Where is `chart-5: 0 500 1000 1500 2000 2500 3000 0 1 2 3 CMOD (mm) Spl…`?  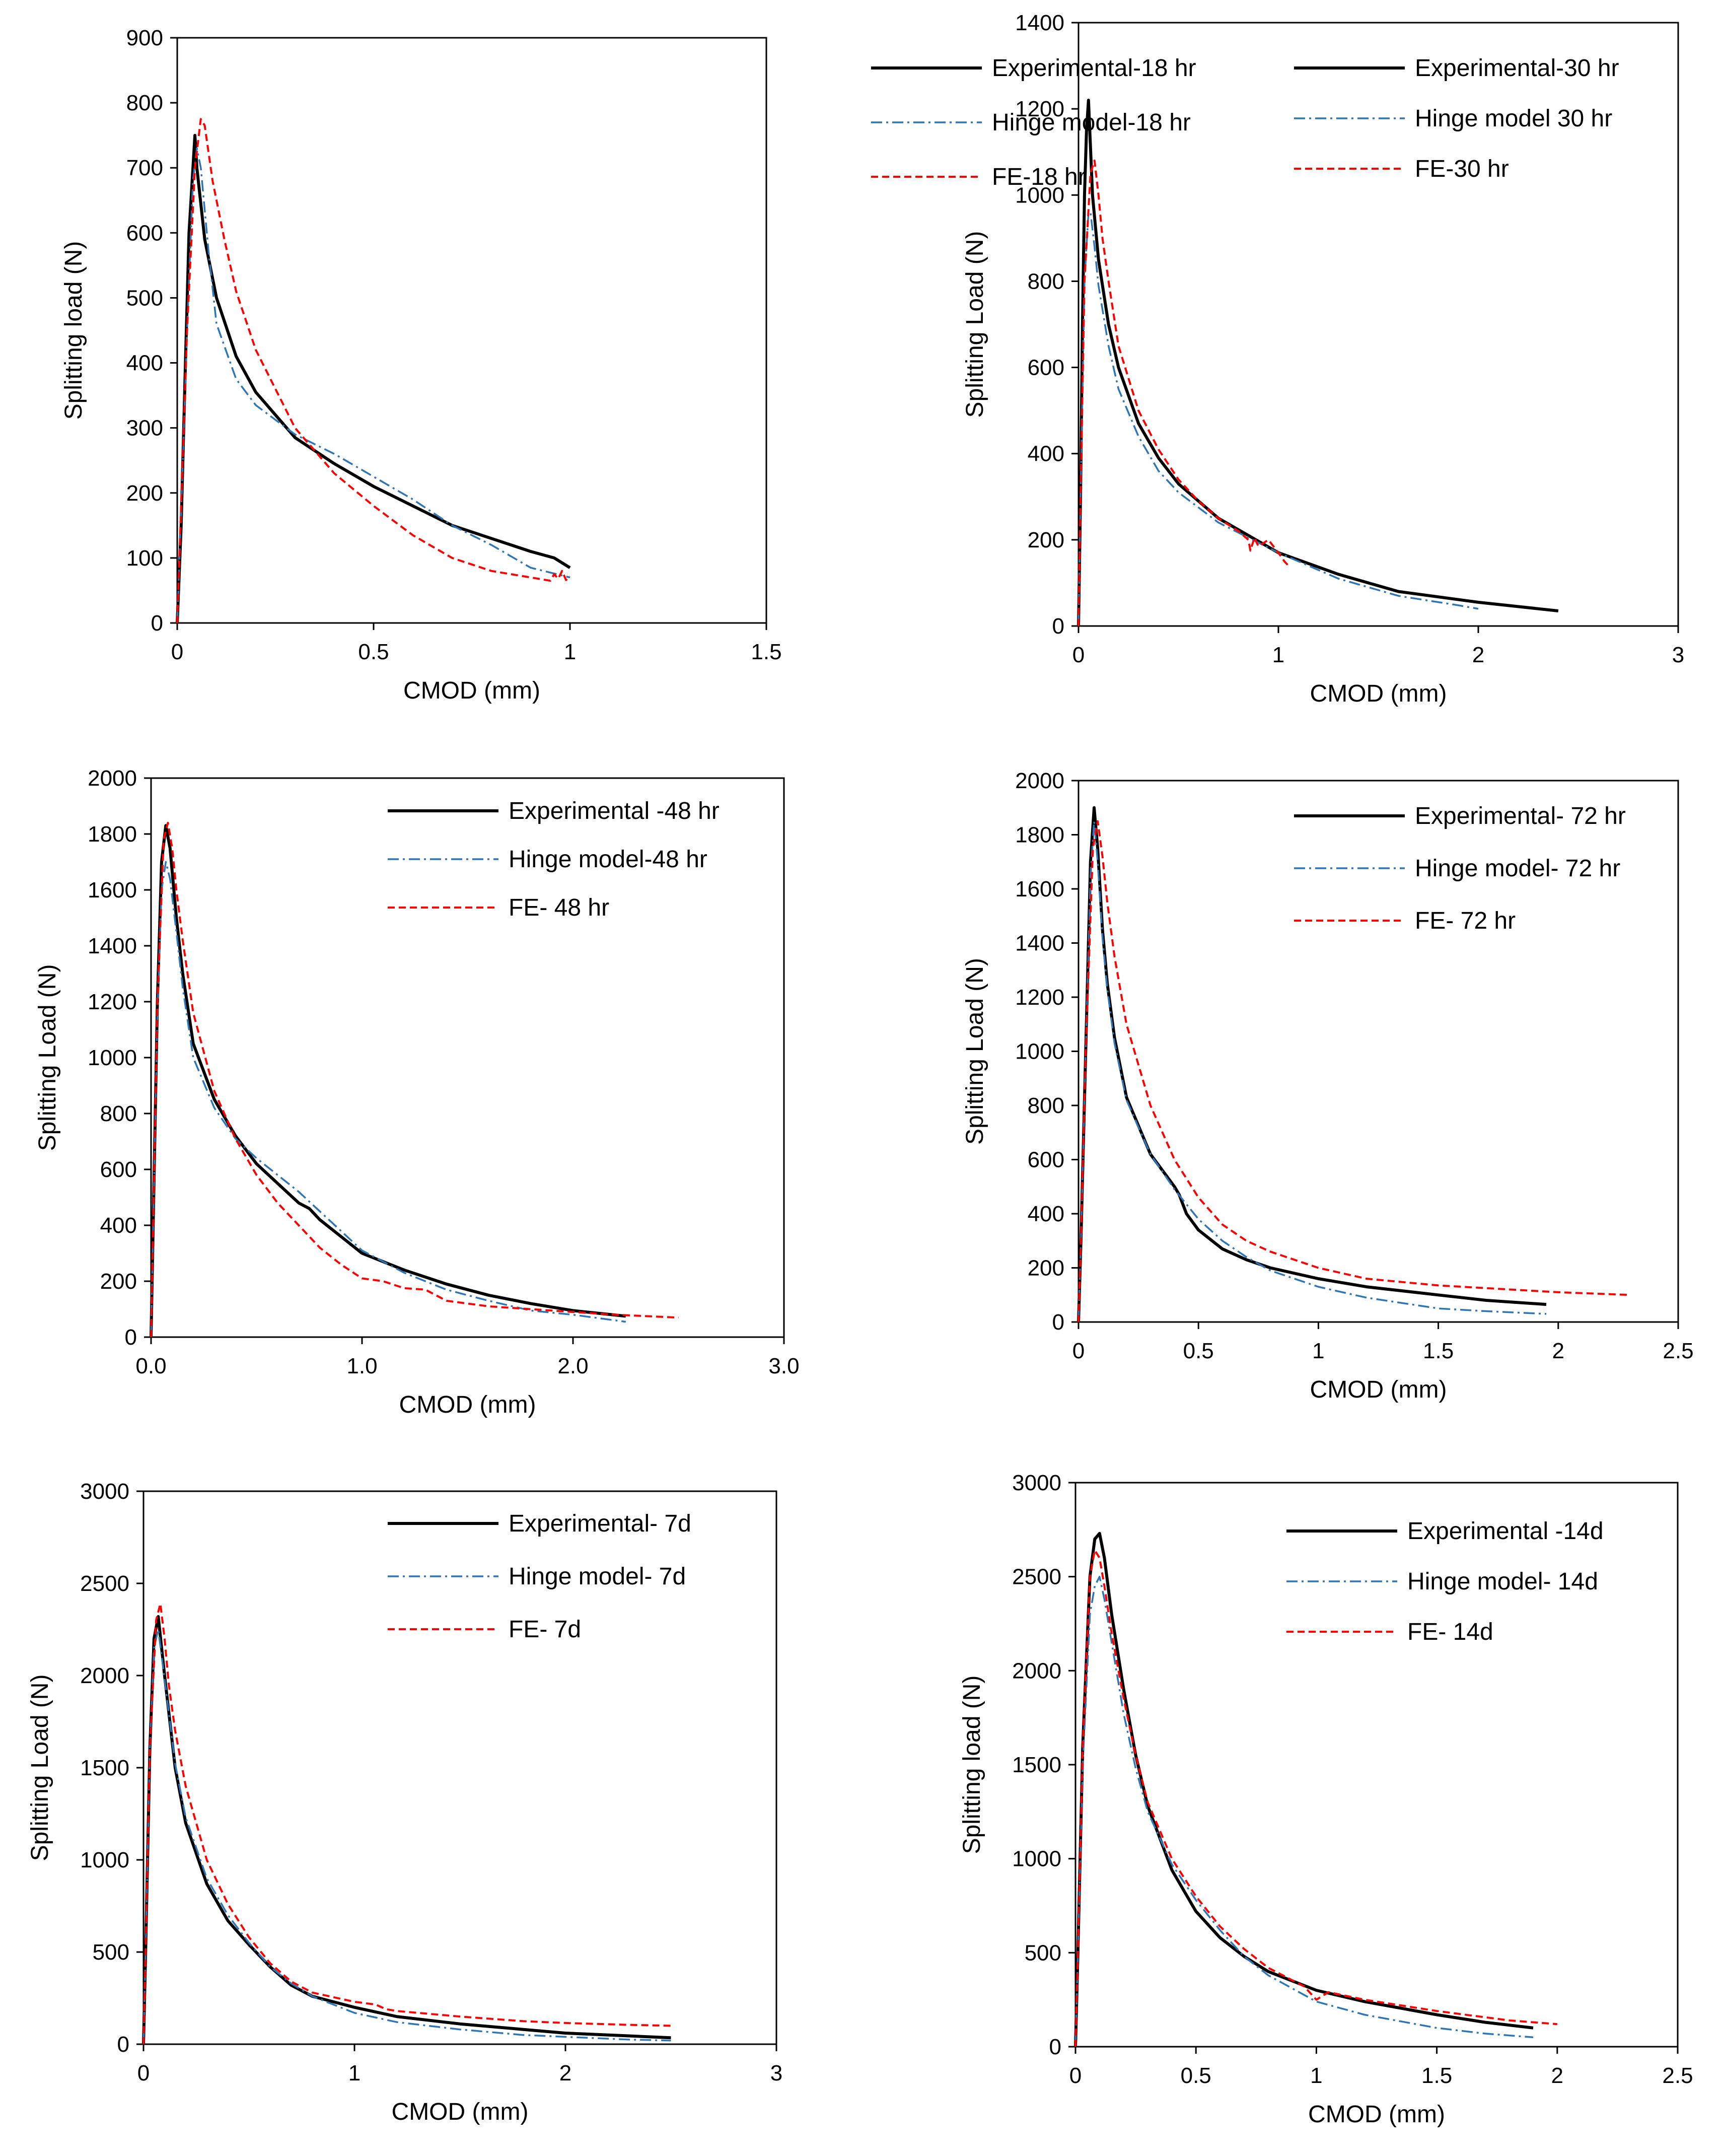
chart-5: 0 500 1000 1500 2000 2500 3000 0 1 2 3 CMOD (mm) Spl… is located at coordinates (404, 1802).